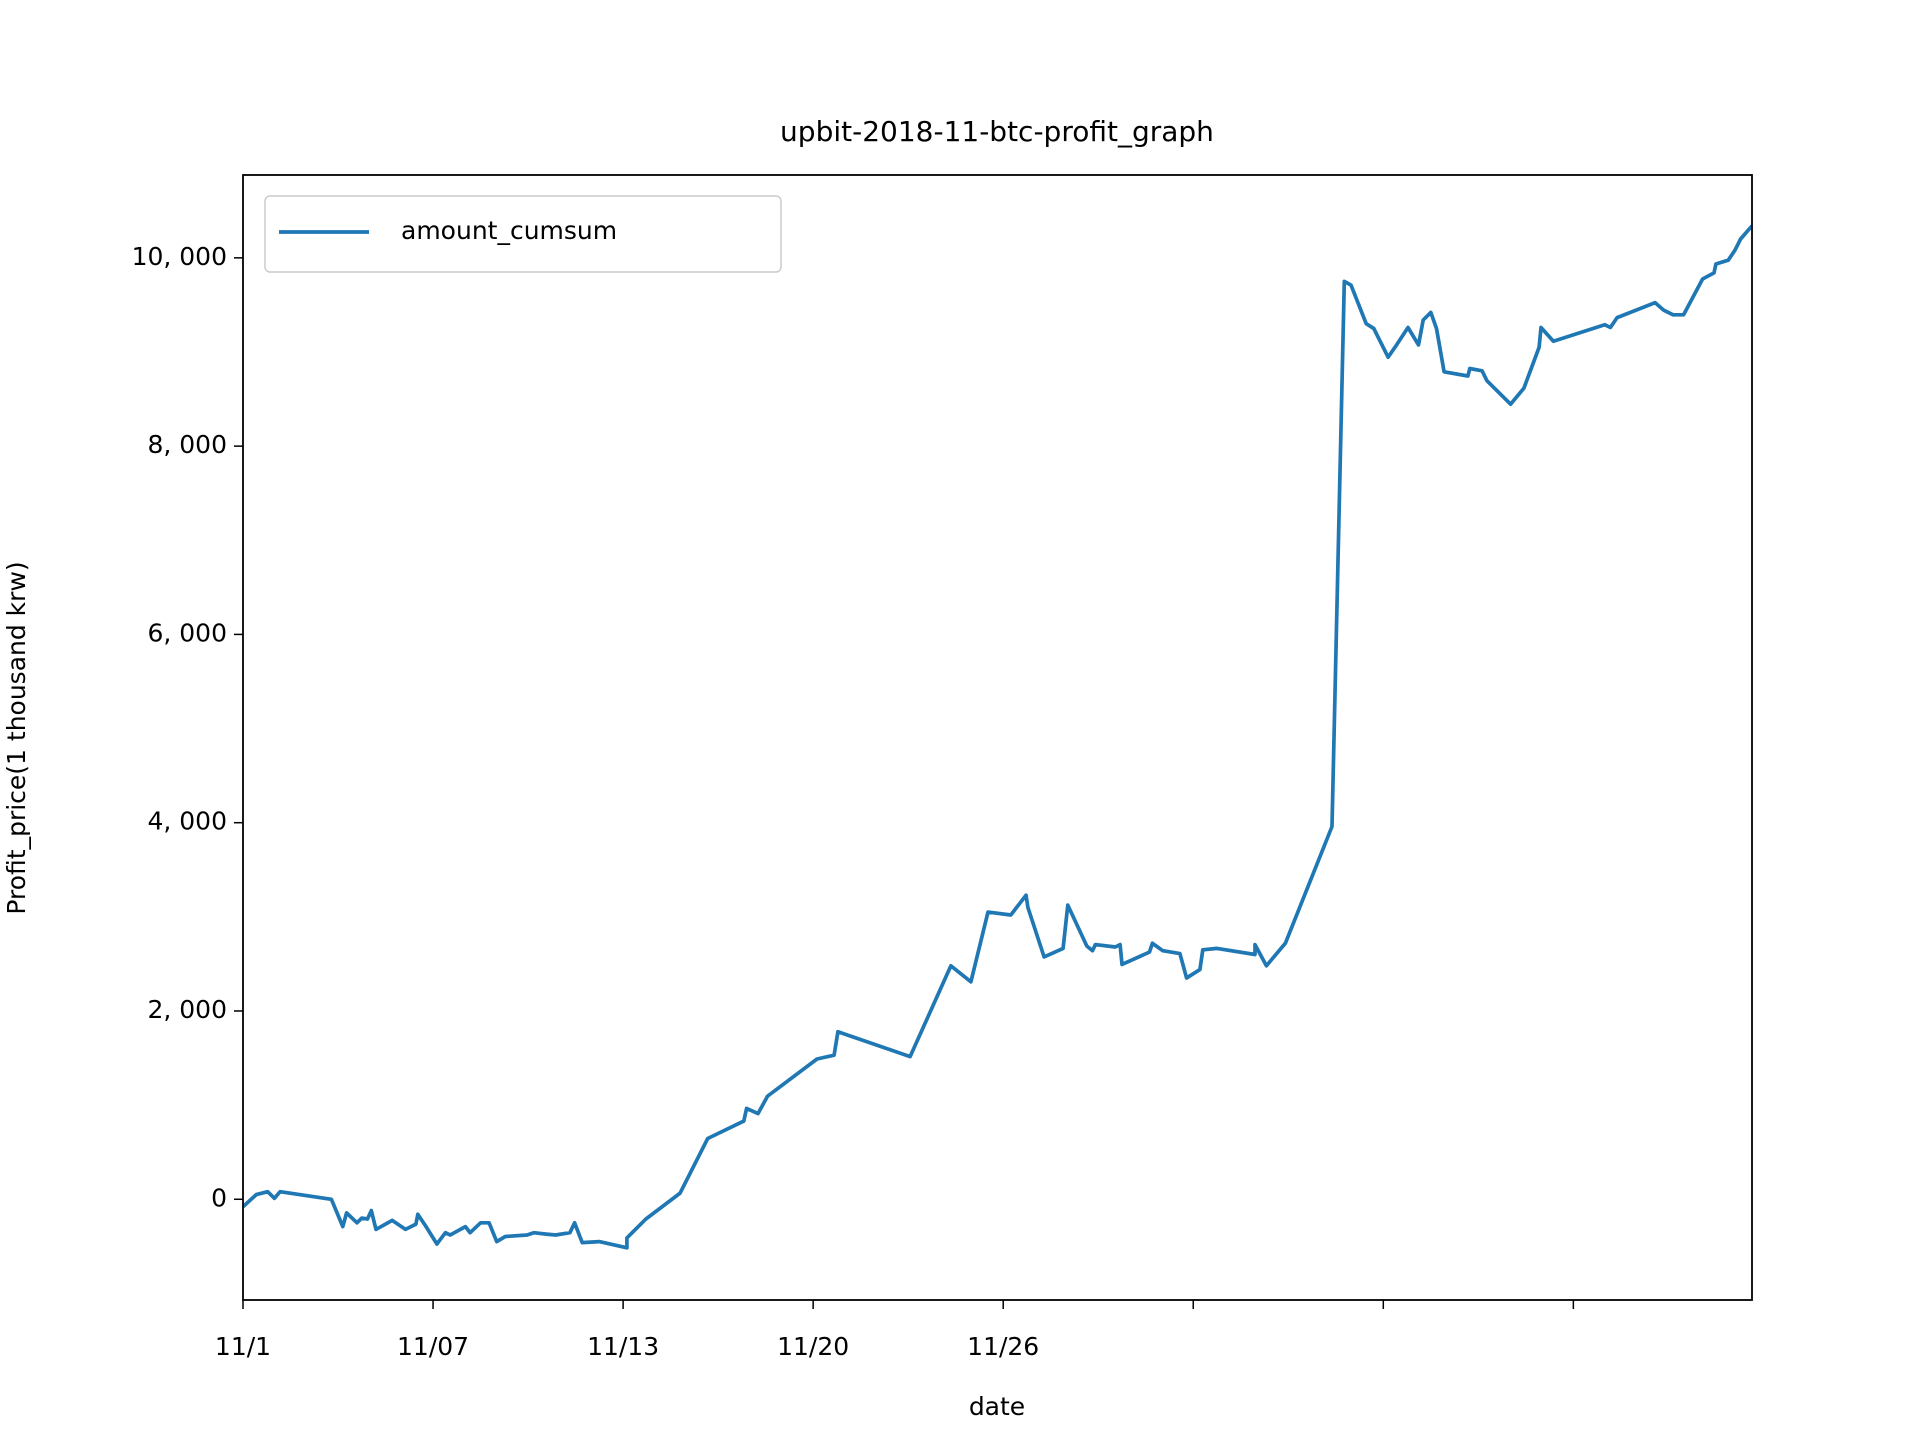 The height and width of the screenshot is (1444, 1920). What do you see at coordinates (509, 230) in the screenshot?
I see `legend-label: amount_cumsum` at bounding box center [509, 230].